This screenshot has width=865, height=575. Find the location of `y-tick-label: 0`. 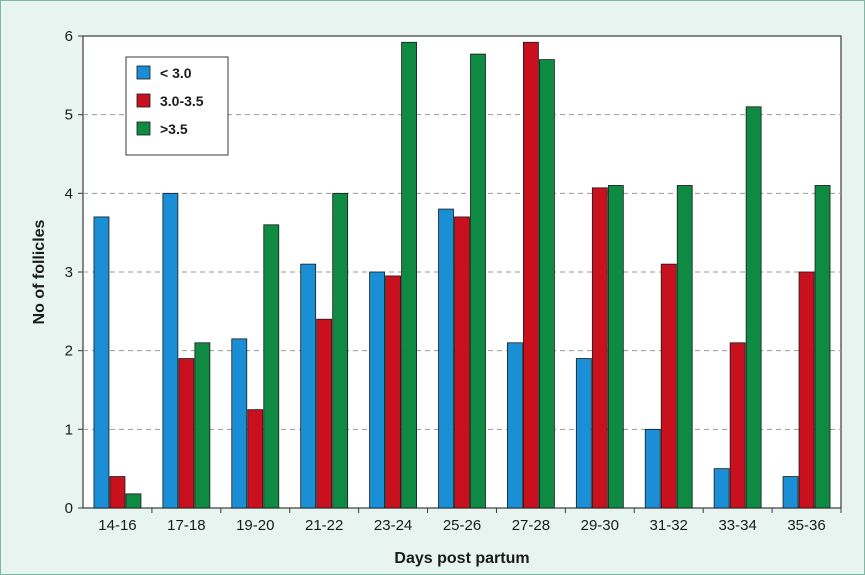

y-tick-label: 0 is located at coordinates (69, 508).